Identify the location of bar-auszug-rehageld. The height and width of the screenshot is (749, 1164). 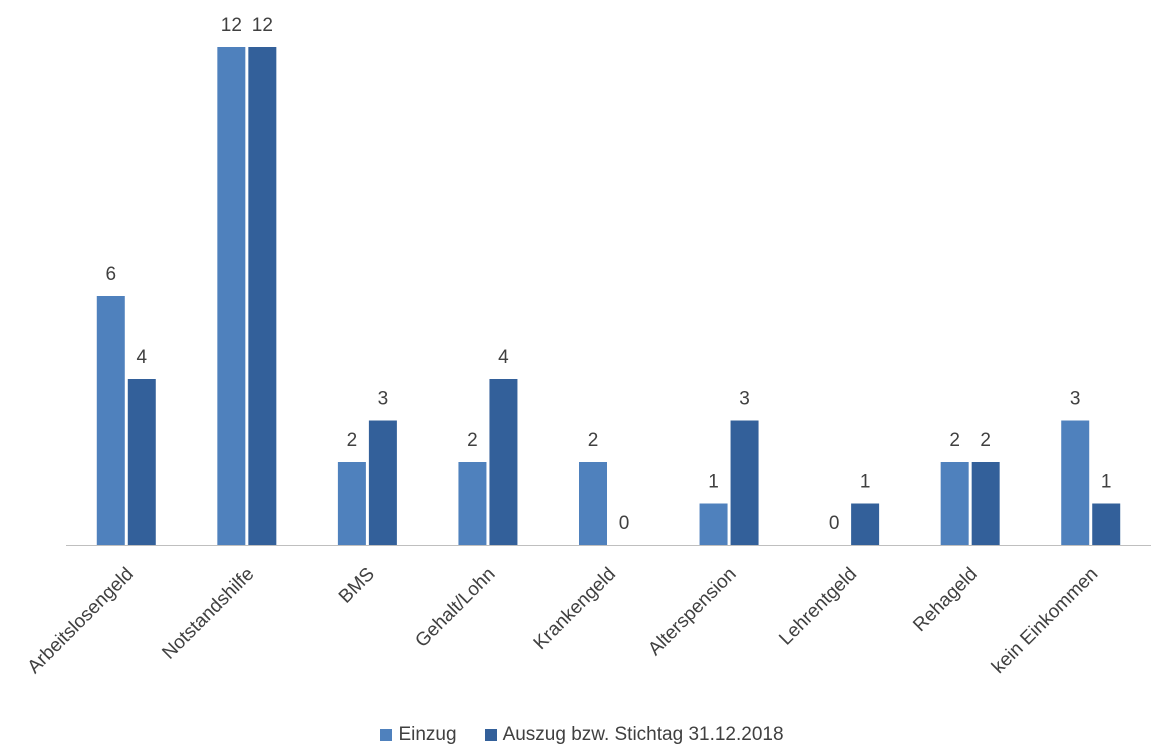
(985, 503).